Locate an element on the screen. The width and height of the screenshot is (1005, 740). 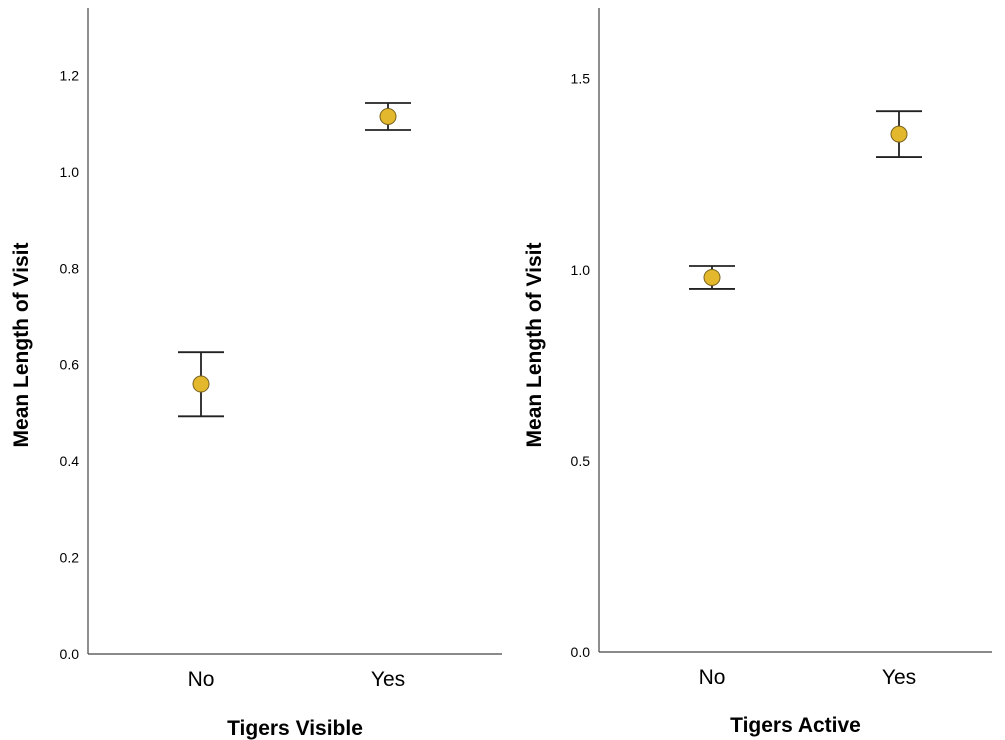
y-tick-label: 0.5 is located at coordinates (581, 461).